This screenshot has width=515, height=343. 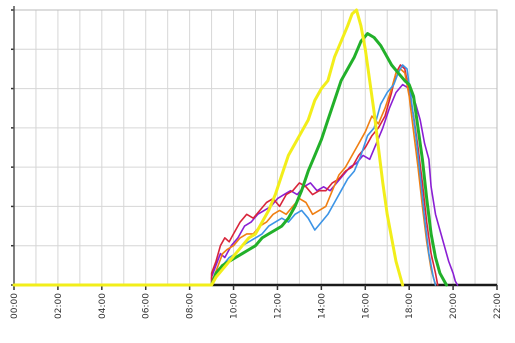 What do you see at coordinates (15, 306) in the screenshot?
I see `x-tick-label: 00:00` at bounding box center [15, 306].